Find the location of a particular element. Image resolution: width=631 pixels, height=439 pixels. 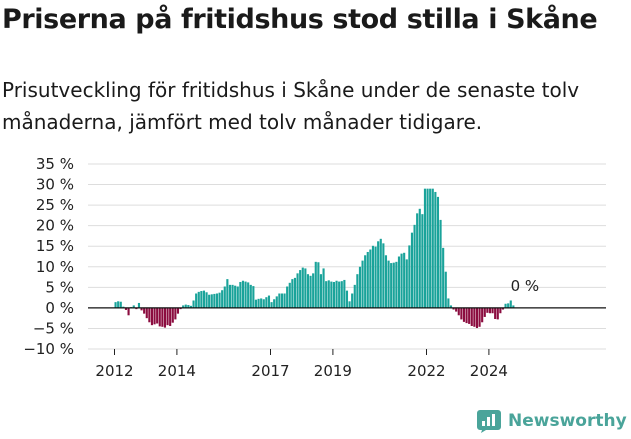

y-tick-label: 10 % is located at coordinates (55, 267).